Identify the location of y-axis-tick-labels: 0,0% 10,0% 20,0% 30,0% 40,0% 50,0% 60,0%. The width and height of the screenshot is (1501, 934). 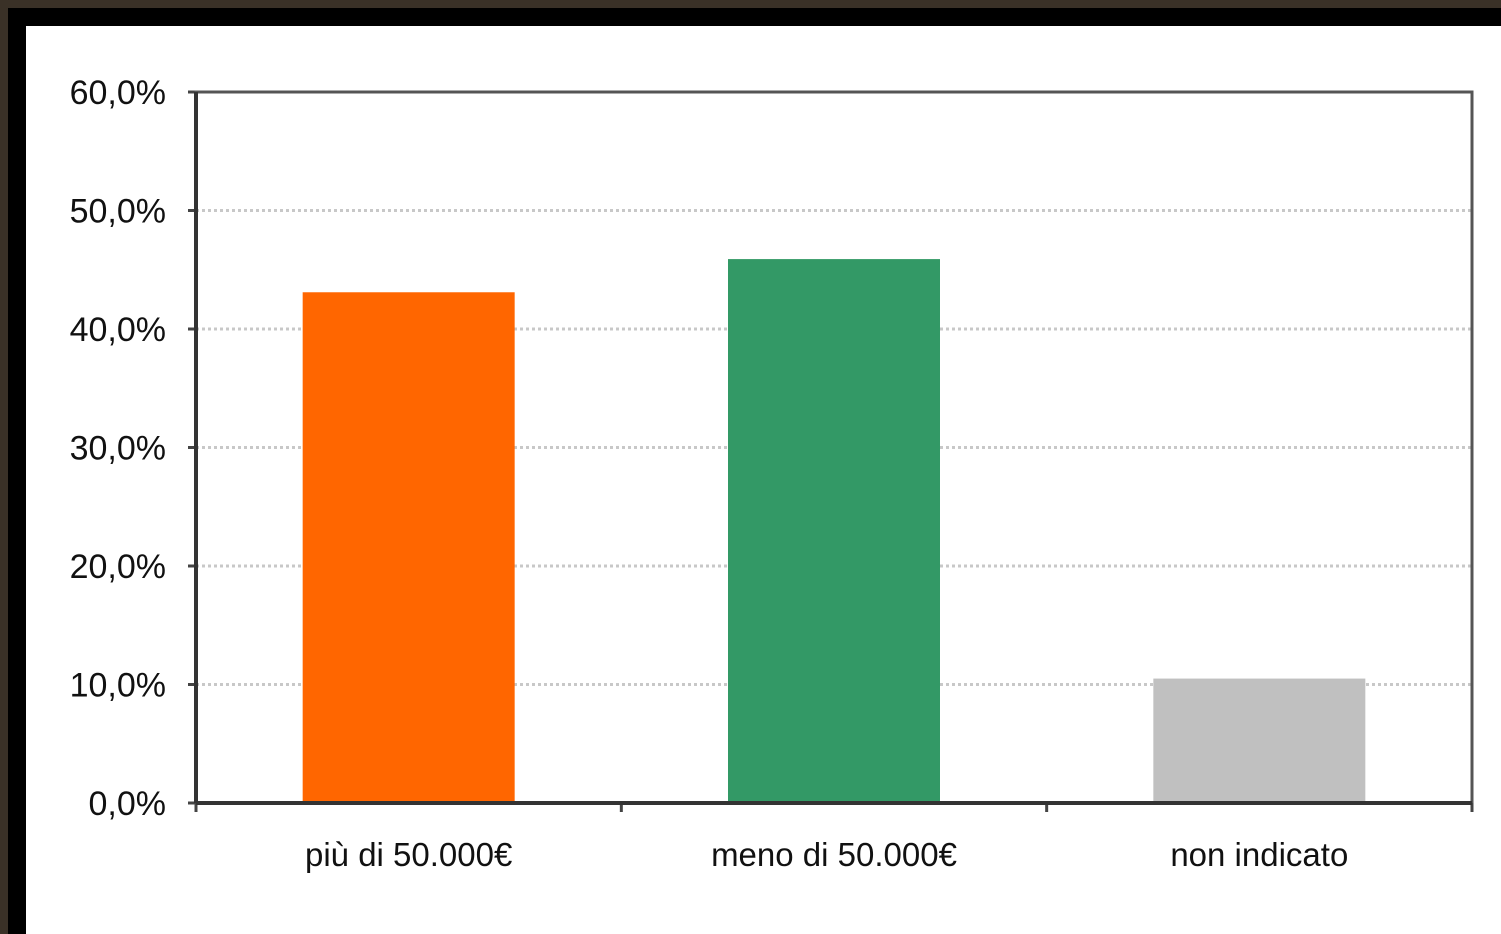
(118, 448).